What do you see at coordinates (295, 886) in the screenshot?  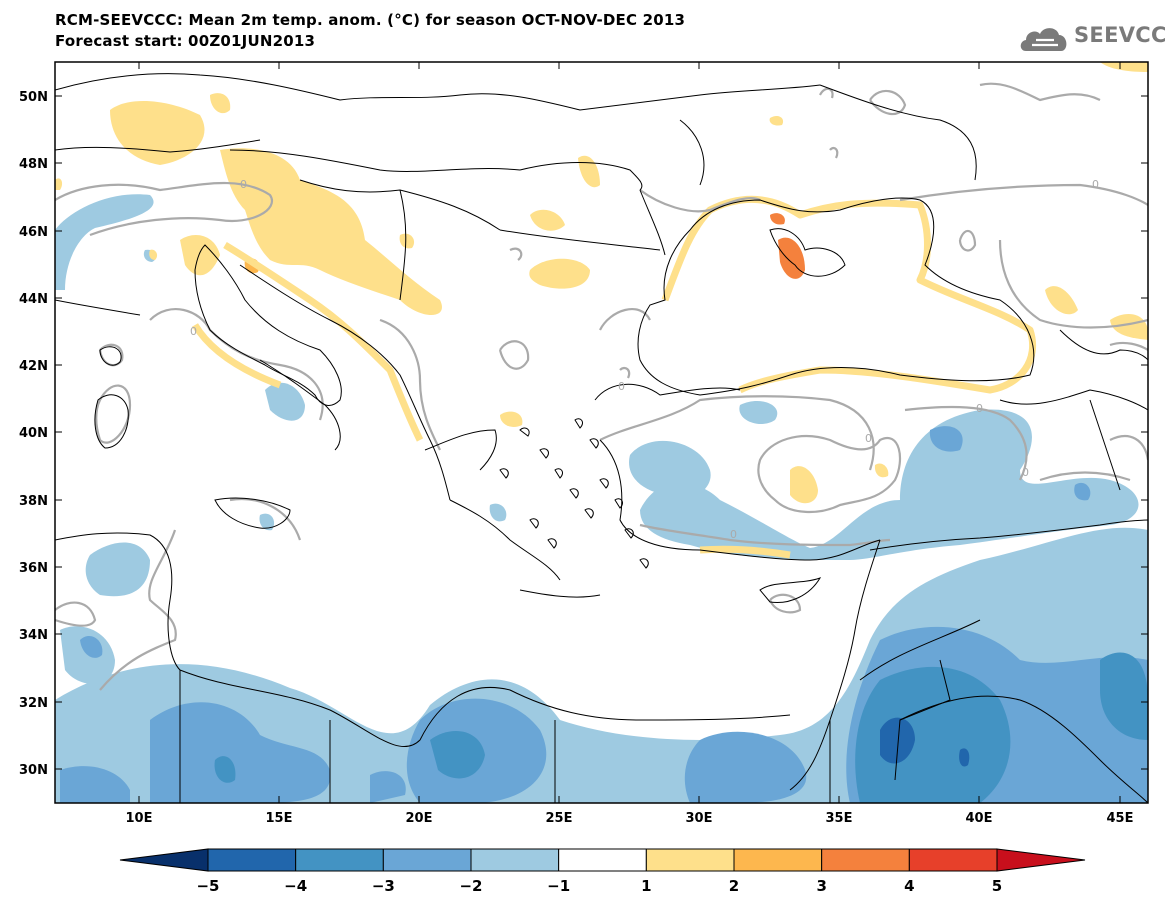 I see `colorbar-label: −4` at bounding box center [295, 886].